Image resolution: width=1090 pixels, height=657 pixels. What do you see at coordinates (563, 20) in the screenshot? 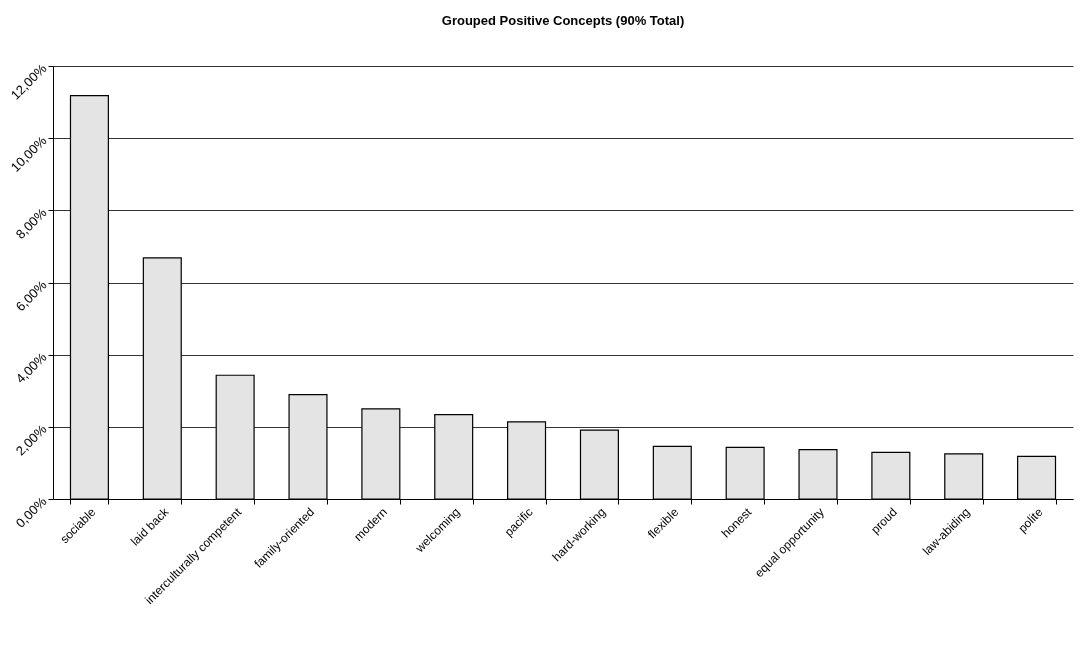
I see `chart-title: Grouped Positive Concepts (90% Total)` at bounding box center [563, 20].